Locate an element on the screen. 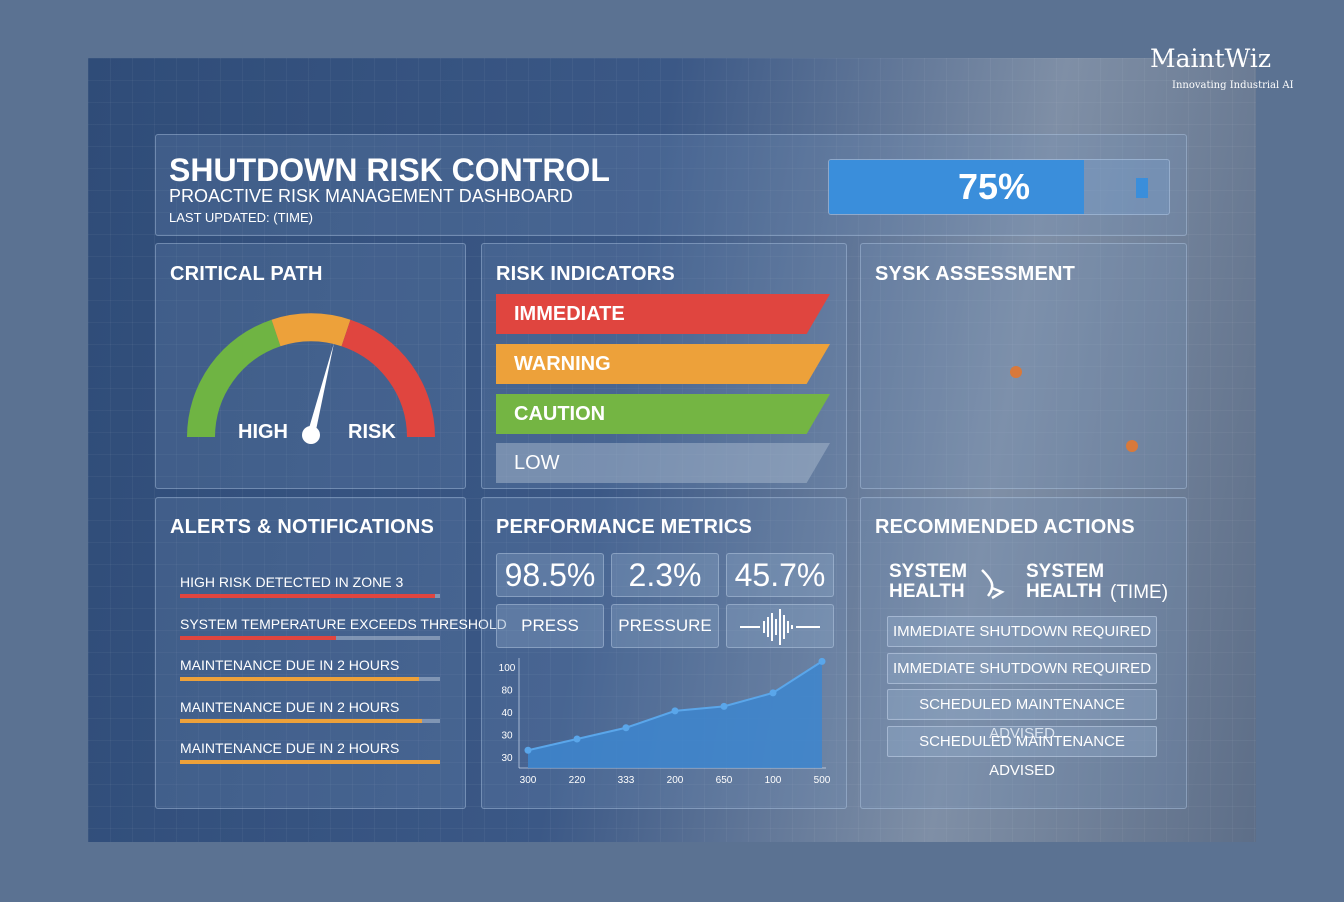  risk-banner: WARNING is located at coordinates (663, 364).